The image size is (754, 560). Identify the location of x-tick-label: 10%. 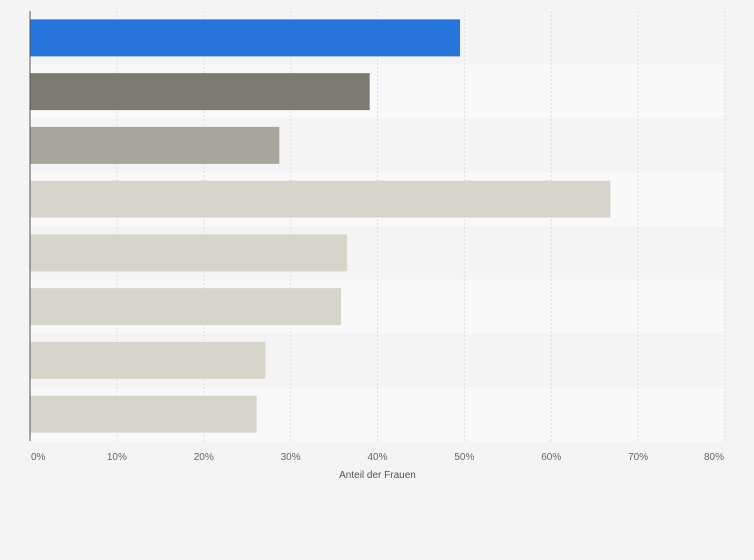
(117, 457).